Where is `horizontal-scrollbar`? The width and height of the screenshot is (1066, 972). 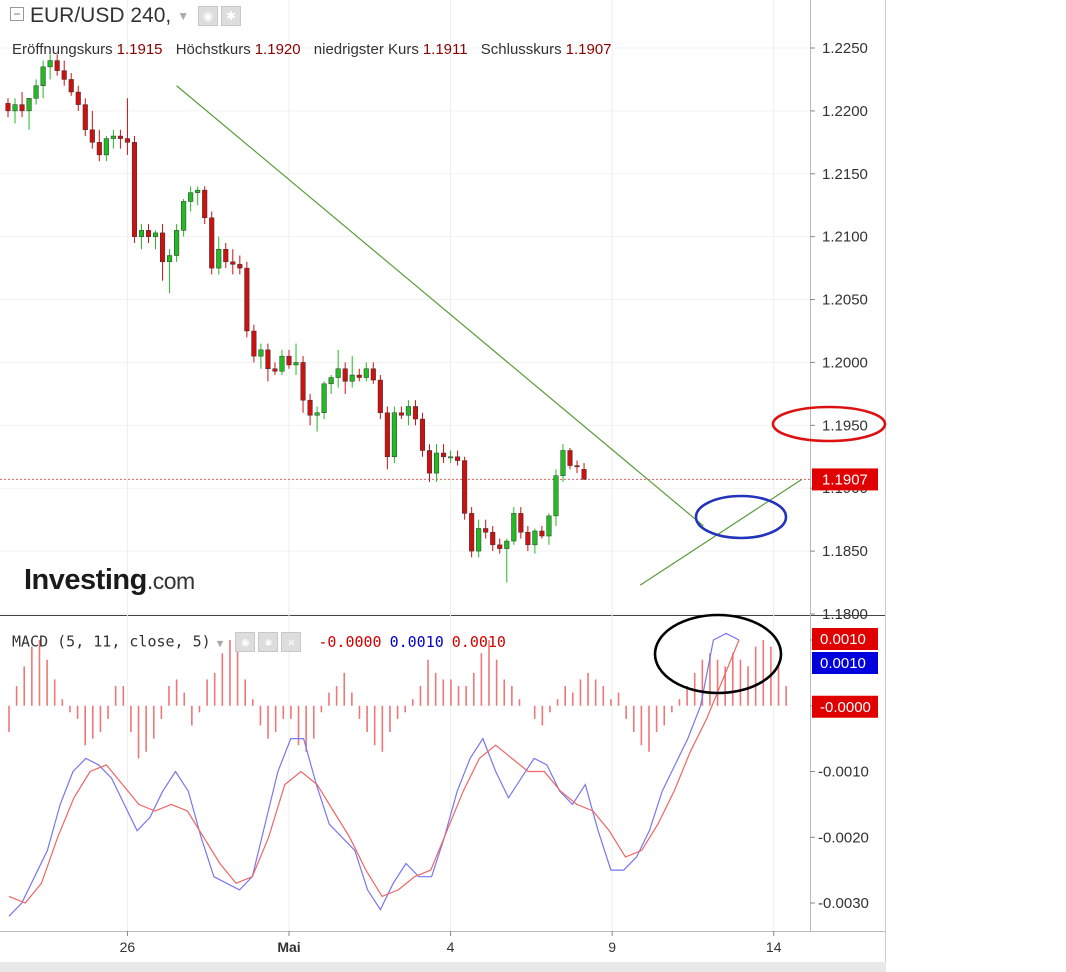
horizontal-scrollbar is located at coordinates (443, 967).